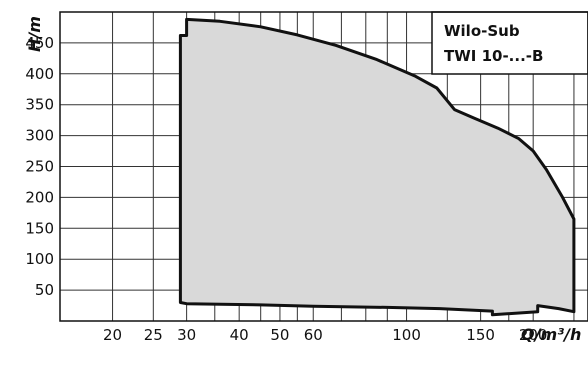  I want to click on y-tick-label: 200, so click(39, 197).